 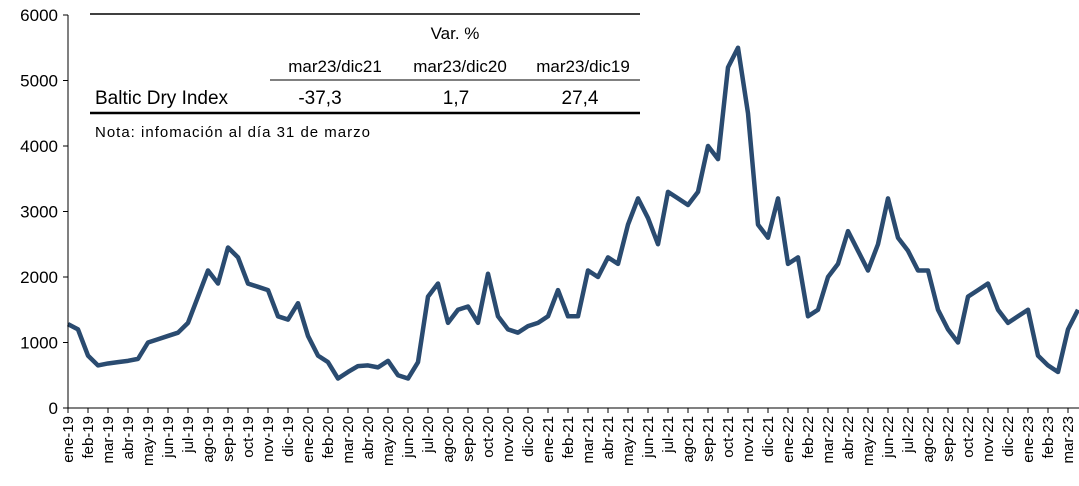 I want to click on x-tick-label: ene-21, so click(x=548, y=439).